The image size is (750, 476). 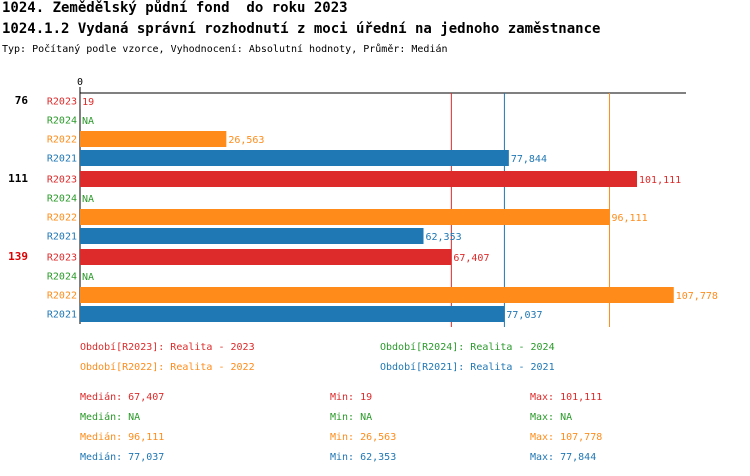 What do you see at coordinates (110, 417) in the screenshot?
I see `stat-median-r2024: Medián: NA` at bounding box center [110, 417].